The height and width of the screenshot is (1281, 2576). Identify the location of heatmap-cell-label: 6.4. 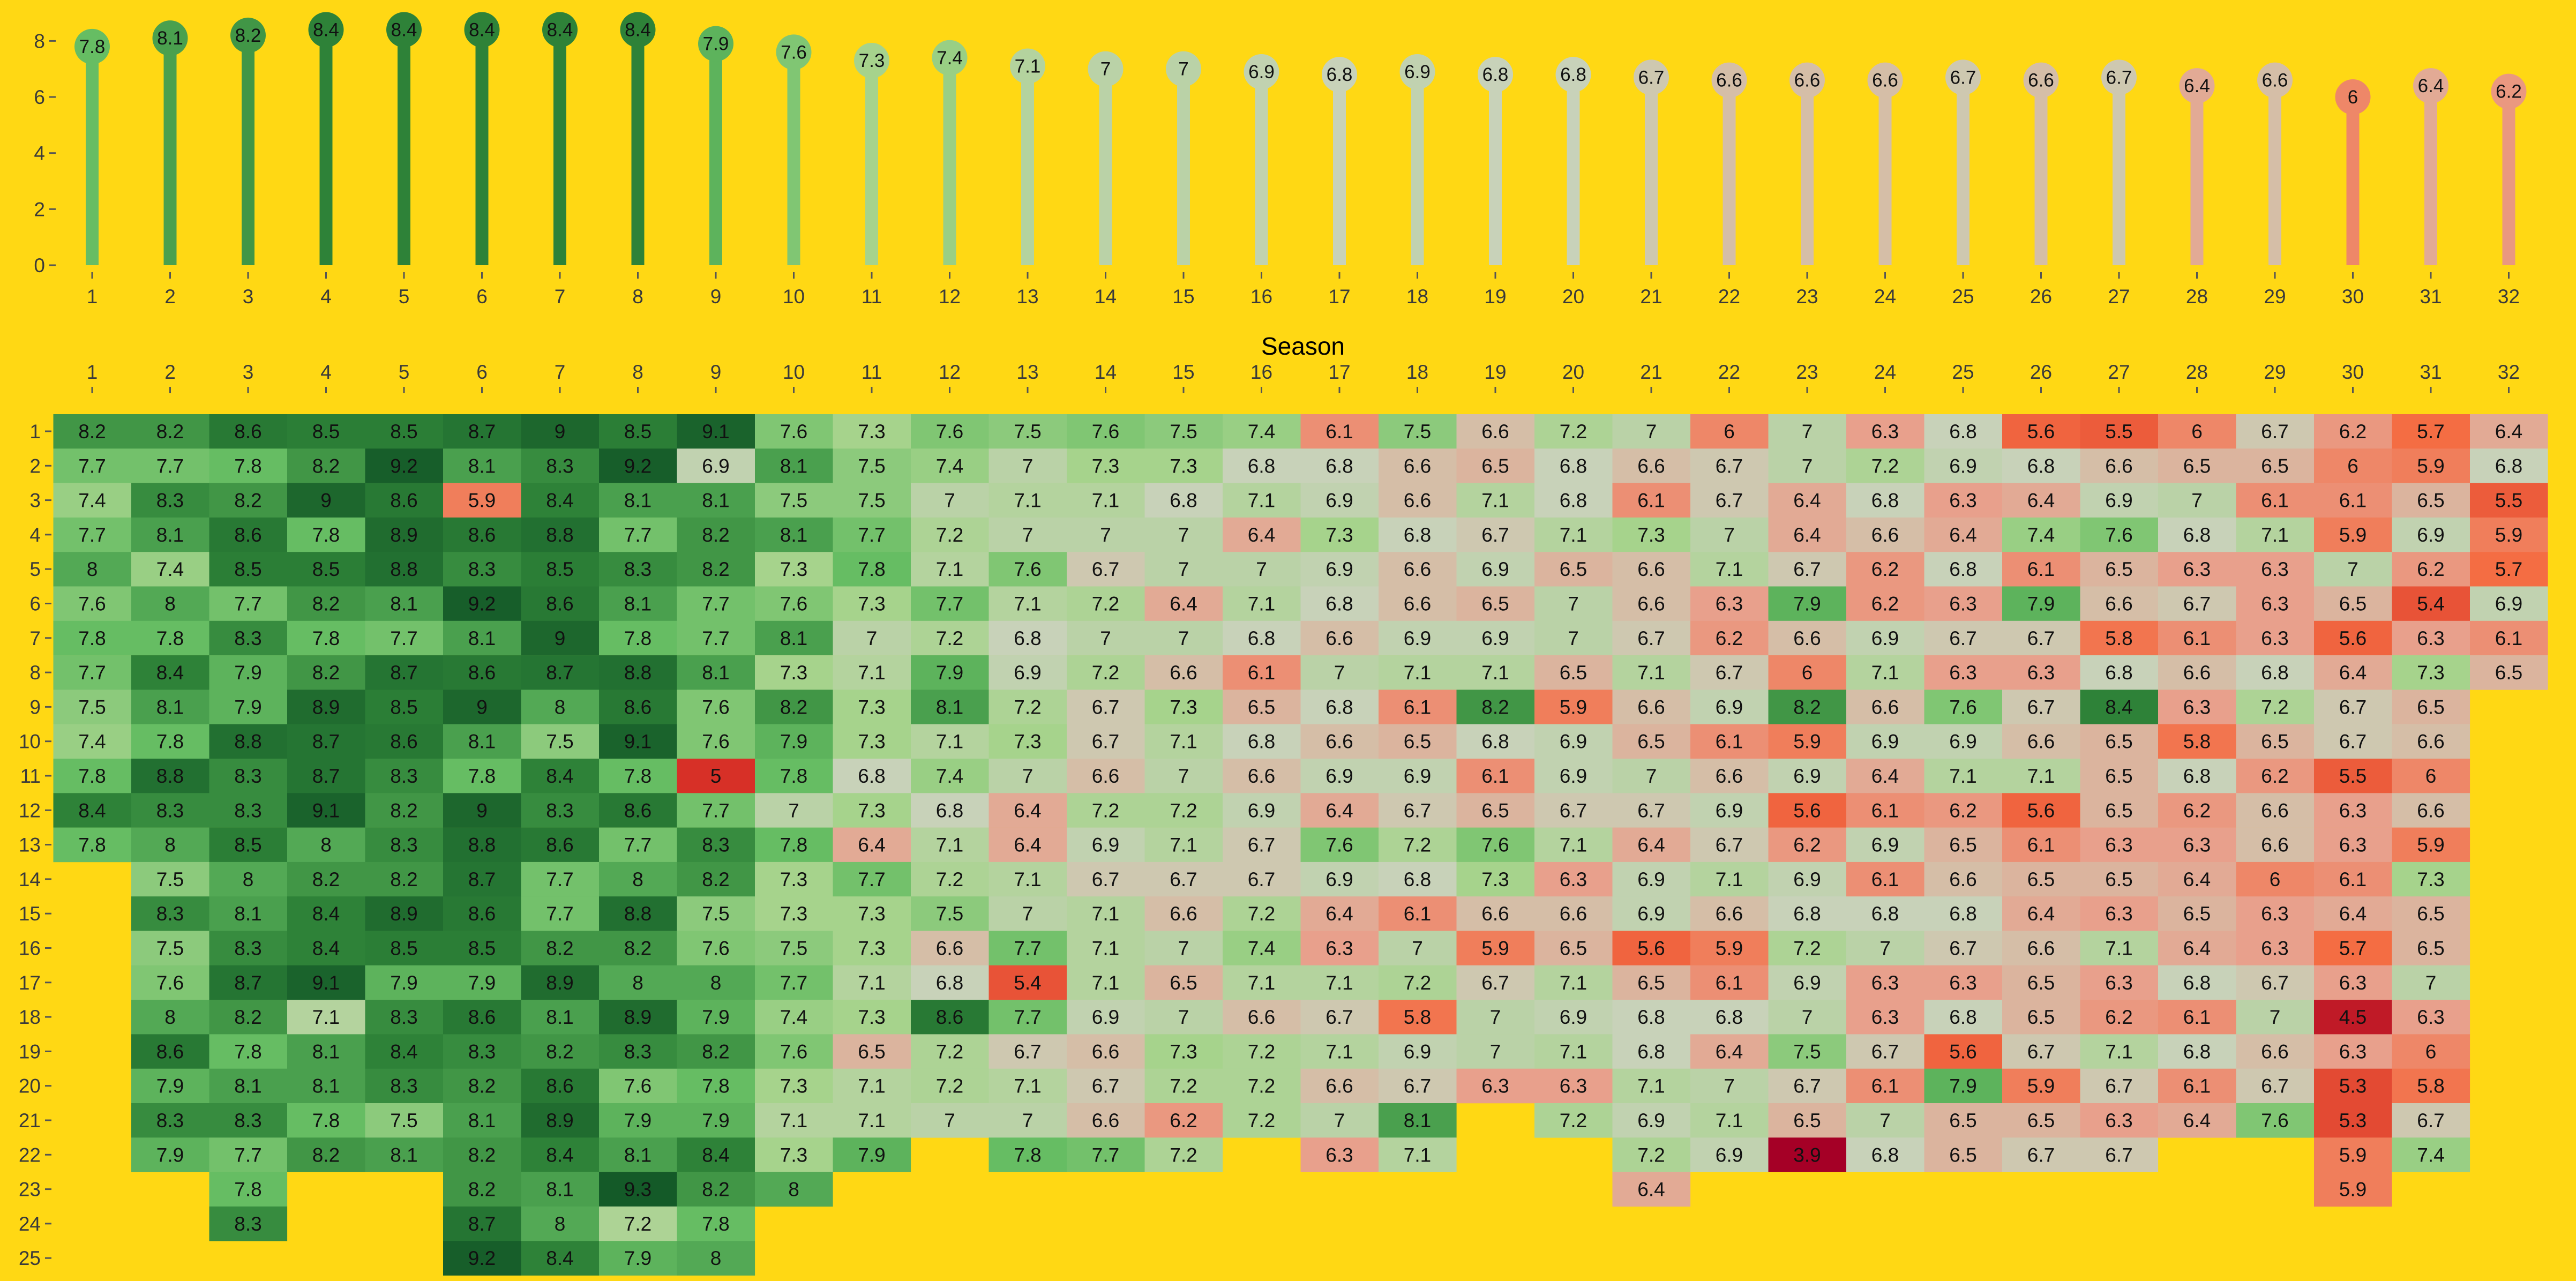
(1261, 535).